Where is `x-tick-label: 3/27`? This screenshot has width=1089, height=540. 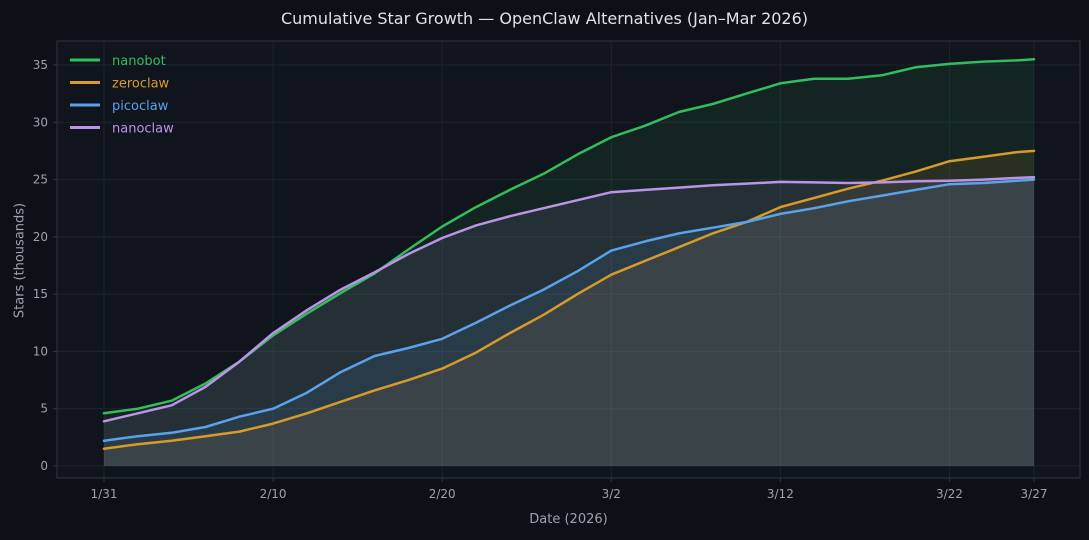
x-tick-label: 3/27 is located at coordinates (1034, 494).